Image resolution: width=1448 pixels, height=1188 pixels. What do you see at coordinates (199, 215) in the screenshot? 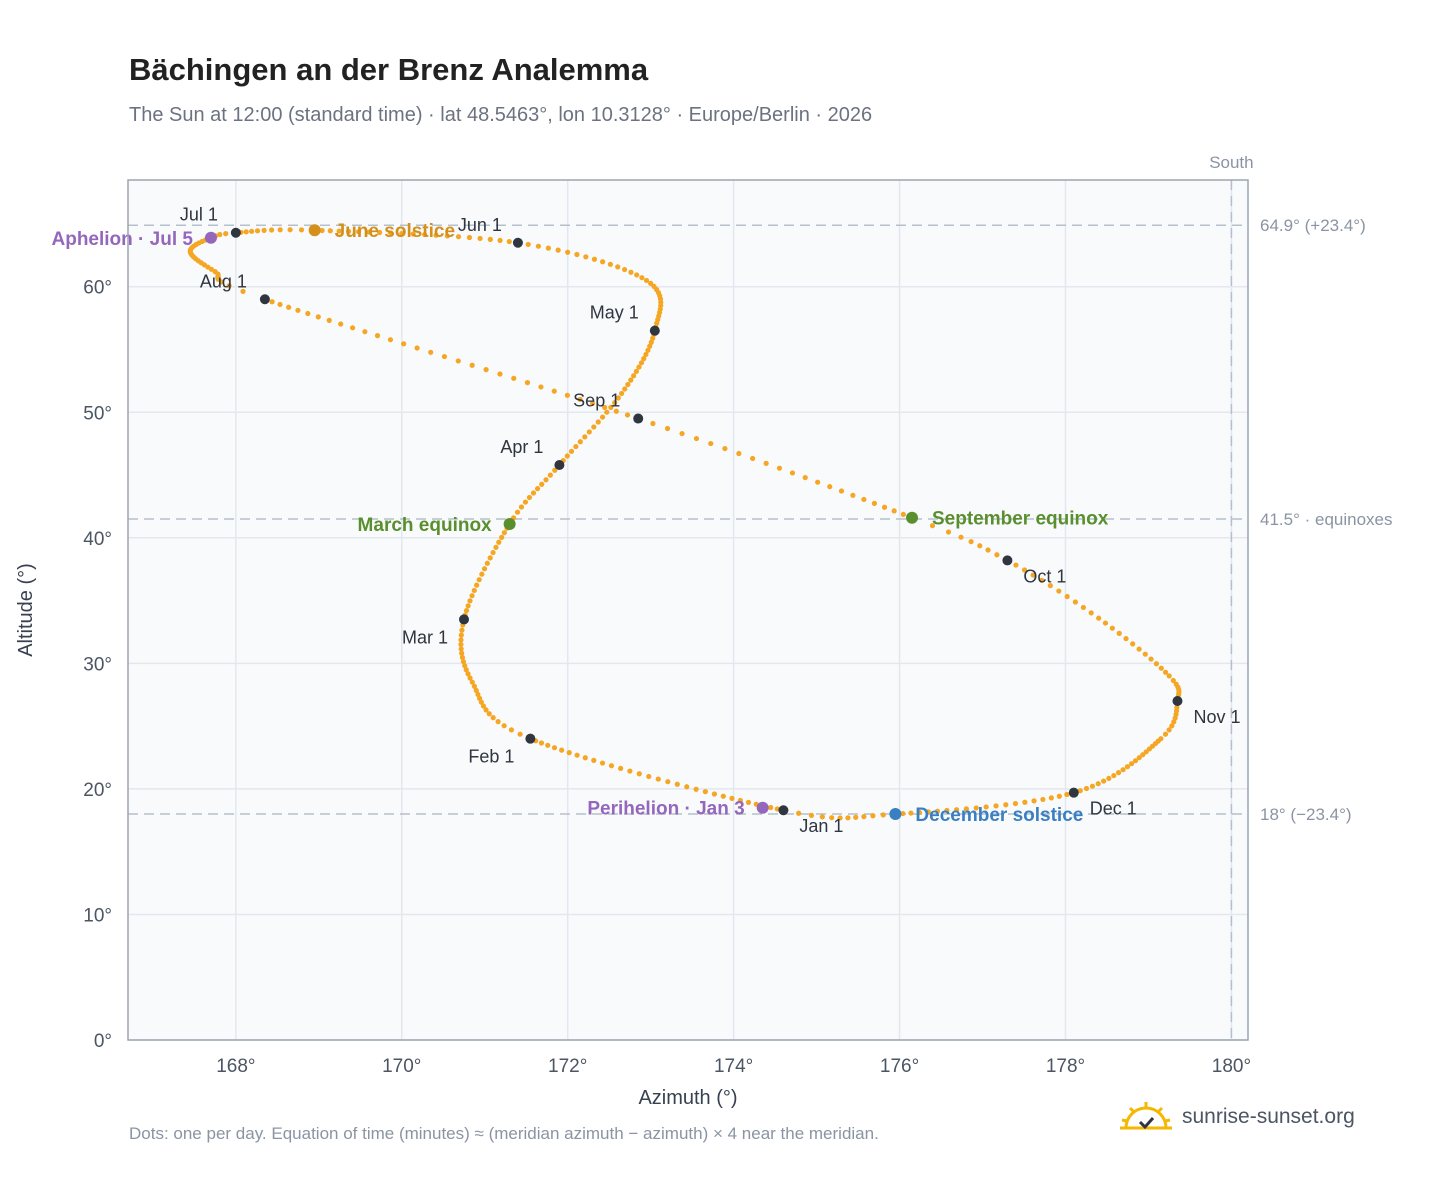
I see `month-label: Jul 1` at bounding box center [199, 215].